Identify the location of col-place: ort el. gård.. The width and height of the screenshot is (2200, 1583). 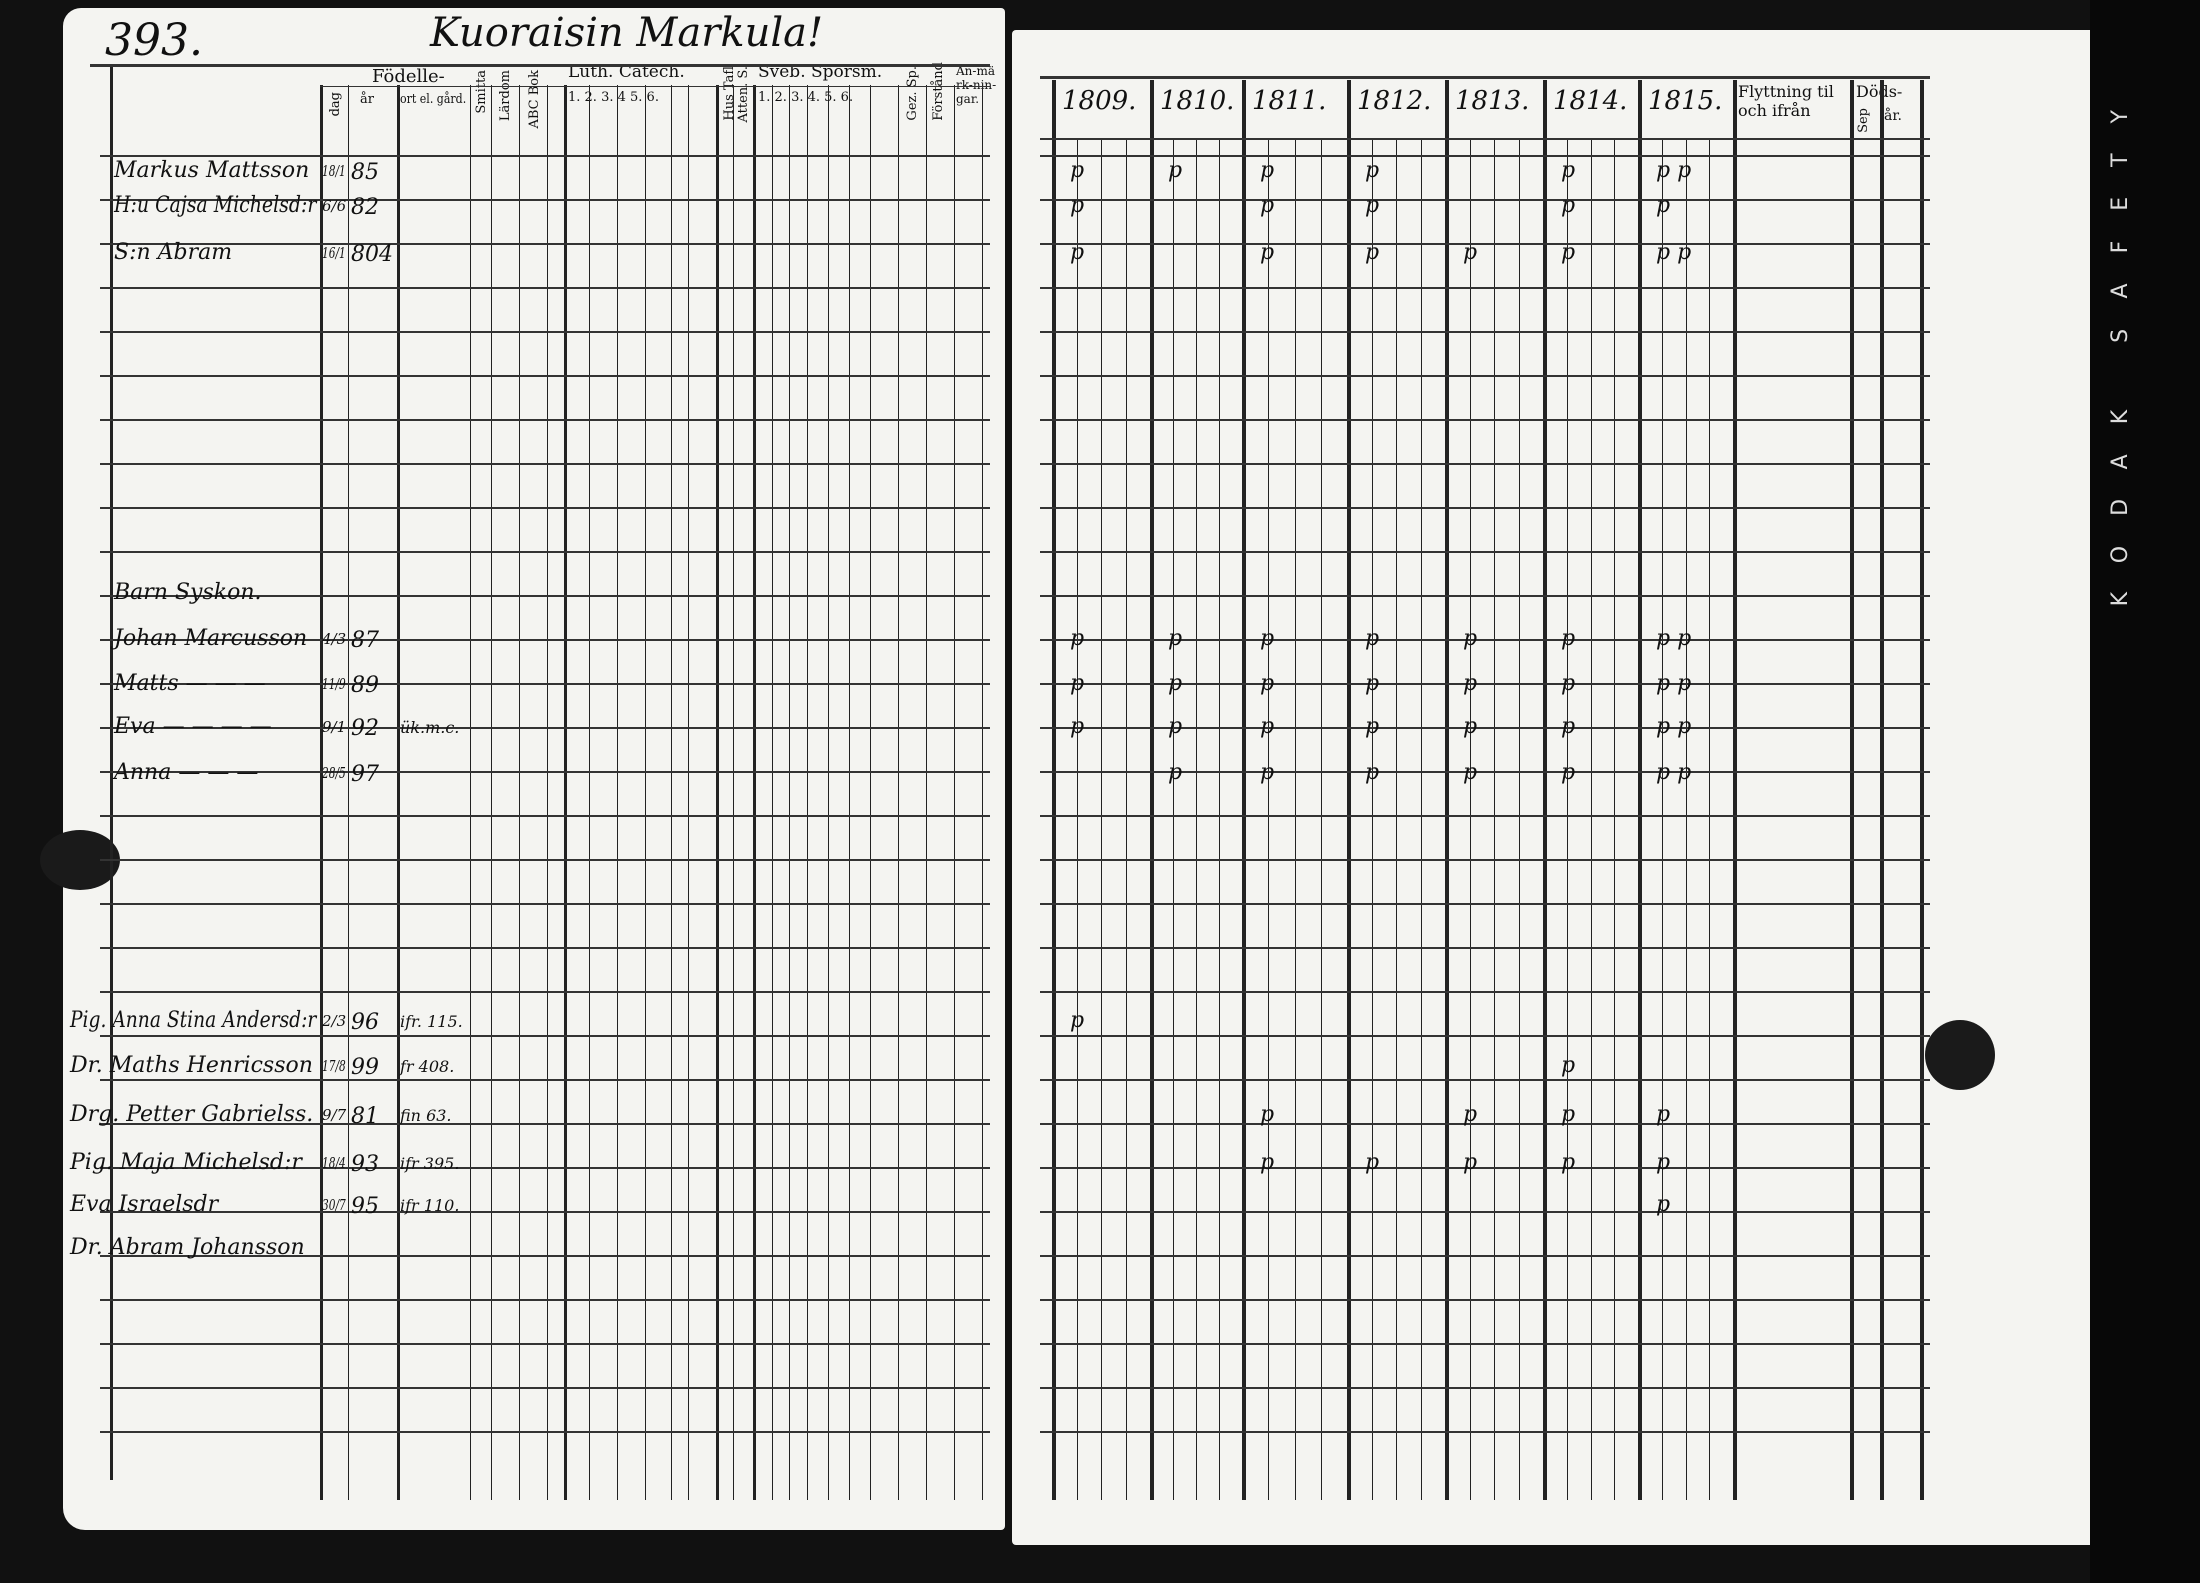
(433, 99).